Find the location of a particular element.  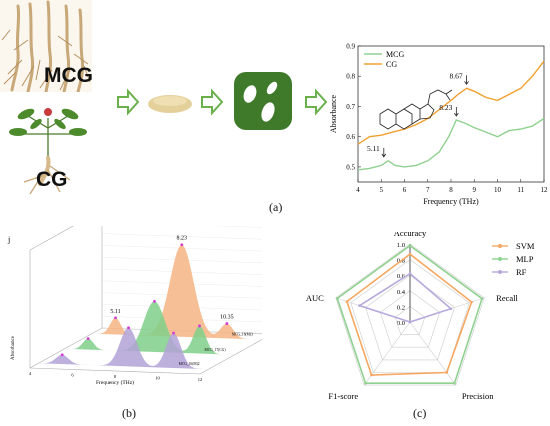

legend-label: CG is located at coordinates (391, 64).